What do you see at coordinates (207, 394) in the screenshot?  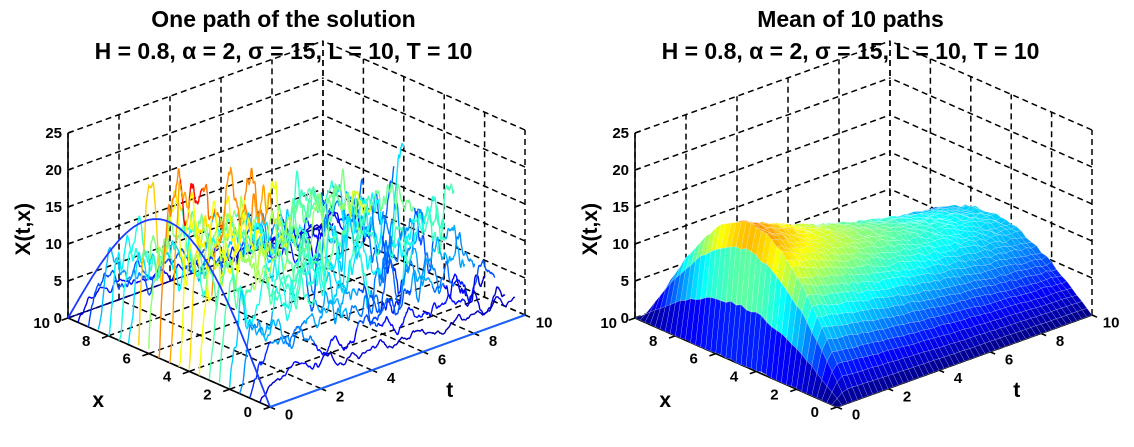 I see `x-tick-label: 2` at bounding box center [207, 394].